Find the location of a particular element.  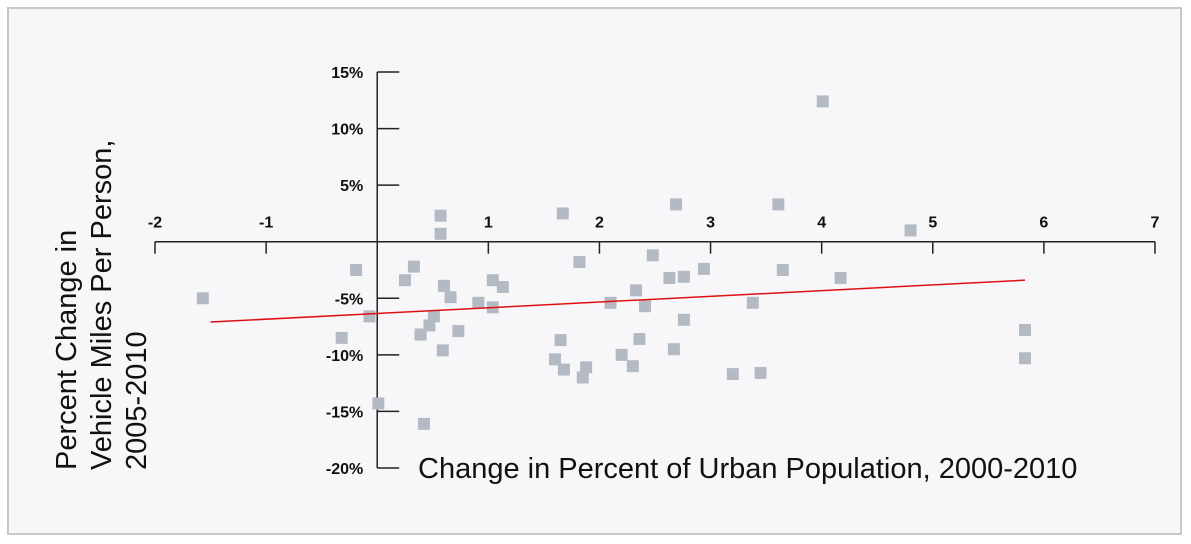

x-tick-label: 5 is located at coordinates (932, 223).